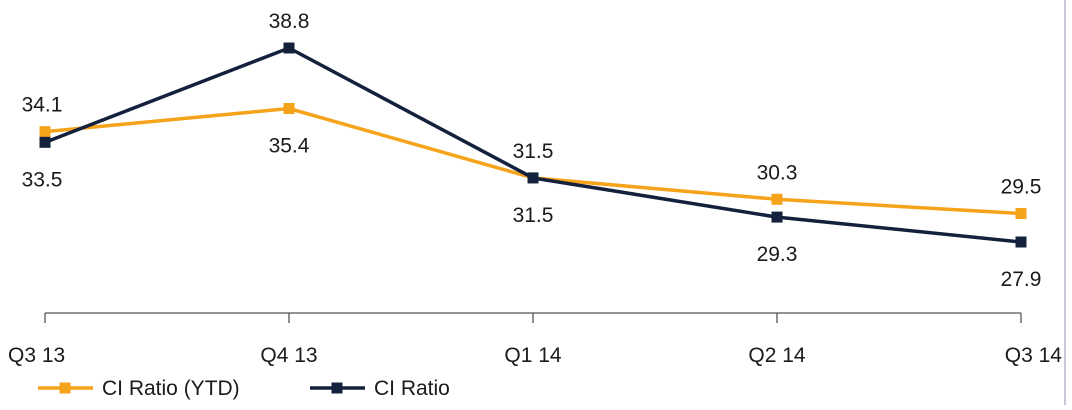 Image resolution: width=1072 pixels, height=410 pixels. I want to click on legend-label: CI Ratio, so click(412, 388).